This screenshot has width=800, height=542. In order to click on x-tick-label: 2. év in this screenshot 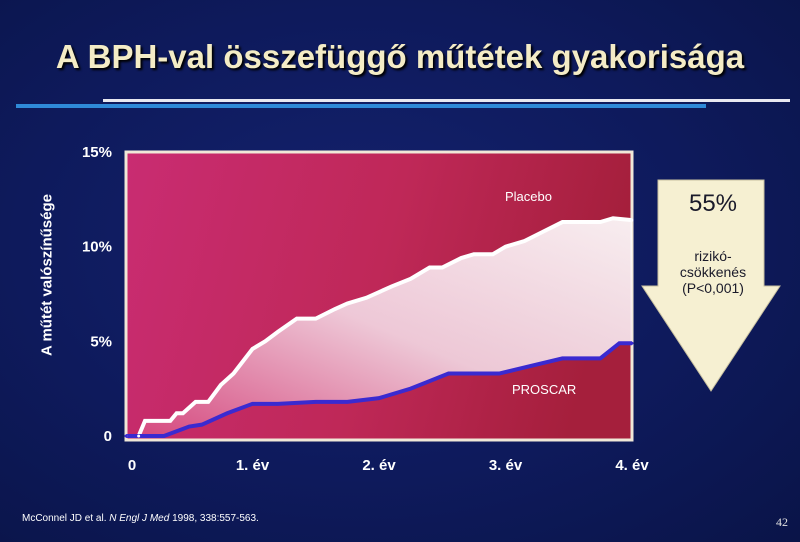, I will do `click(379, 465)`.